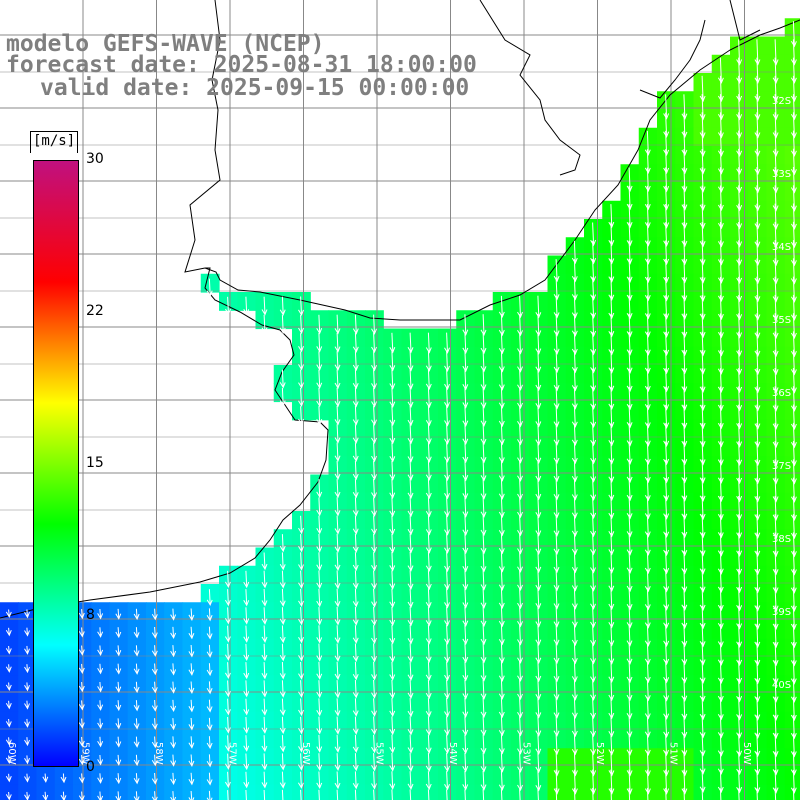  I want to click on longitude-label: 60W, so click(11, 753).